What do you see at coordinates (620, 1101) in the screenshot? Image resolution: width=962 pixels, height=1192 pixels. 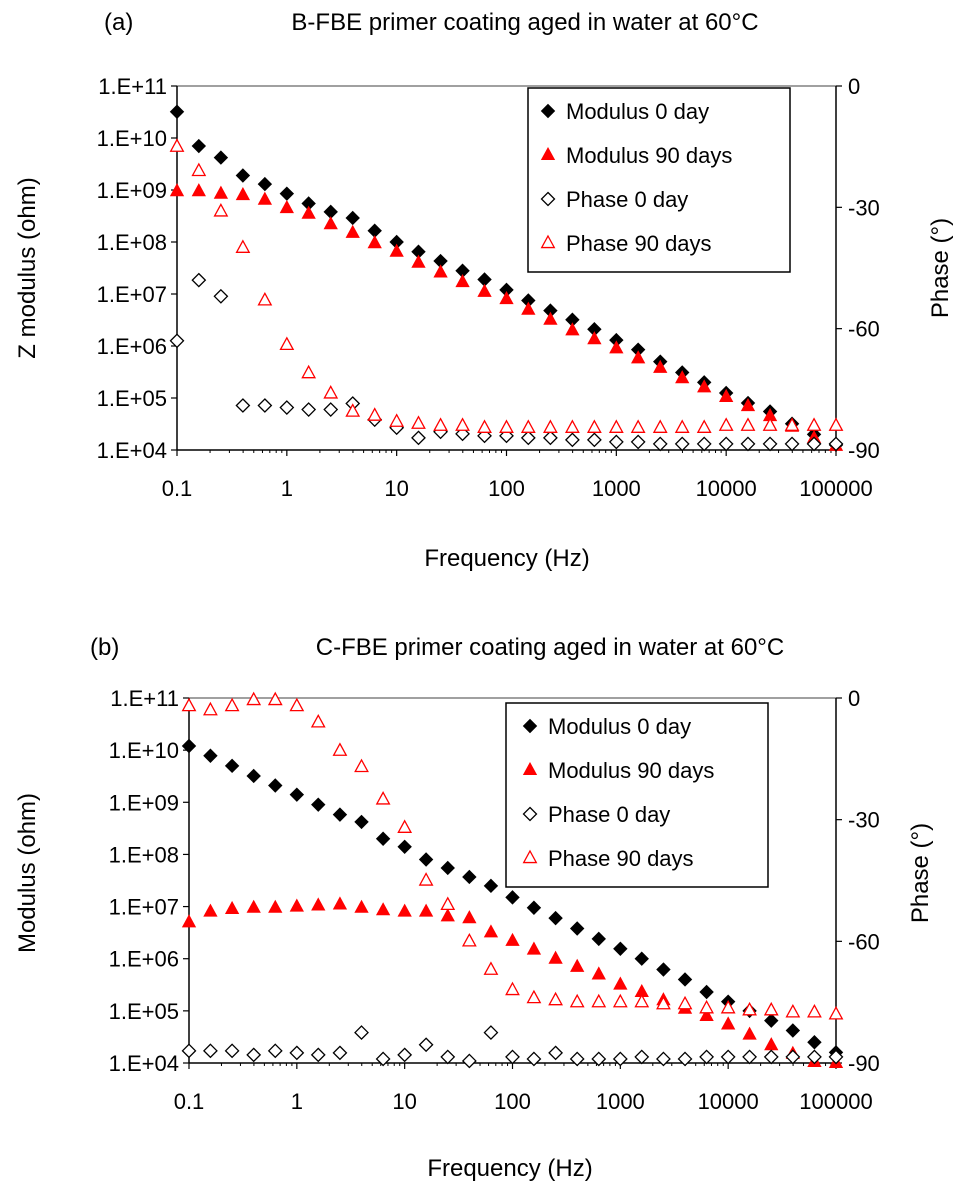 I see `x-tick-label: 1000` at bounding box center [620, 1101].